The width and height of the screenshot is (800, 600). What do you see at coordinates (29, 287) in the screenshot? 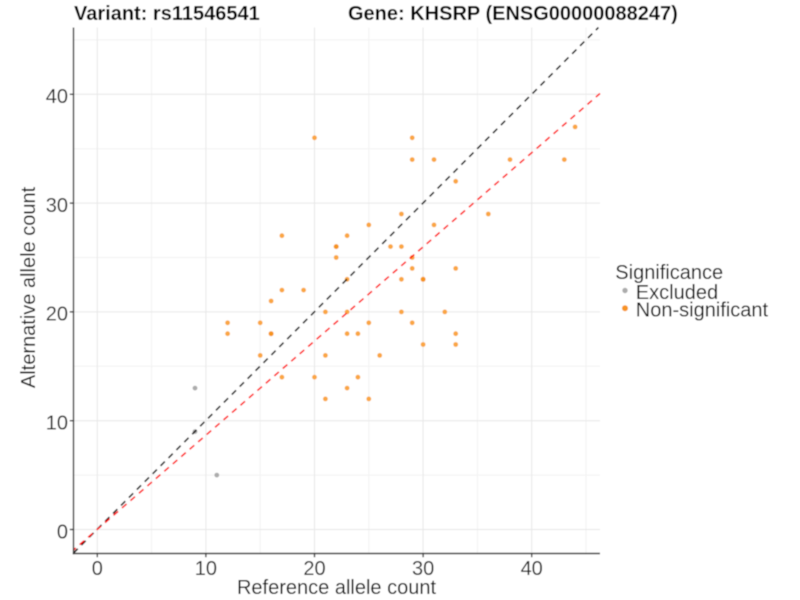
I see `svg-text: Alternative allele count` at bounding box center [29, 287].